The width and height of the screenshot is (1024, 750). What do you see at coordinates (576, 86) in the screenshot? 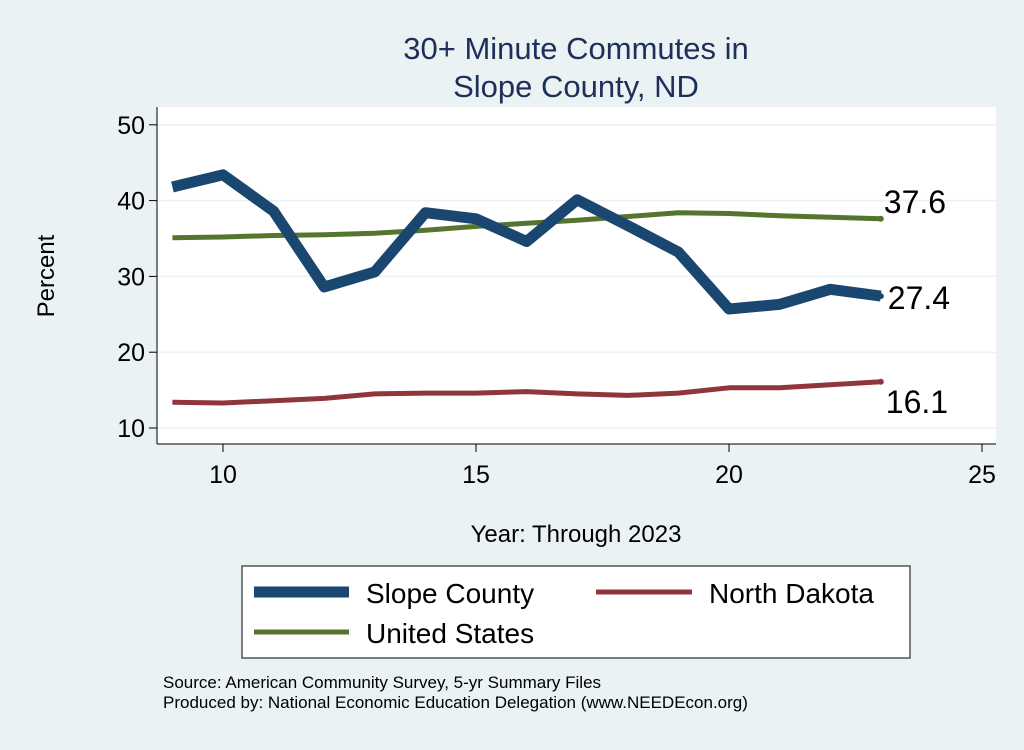
I see `chart-title-line-2: Slope County, ND` at bounding box center [576, 86].